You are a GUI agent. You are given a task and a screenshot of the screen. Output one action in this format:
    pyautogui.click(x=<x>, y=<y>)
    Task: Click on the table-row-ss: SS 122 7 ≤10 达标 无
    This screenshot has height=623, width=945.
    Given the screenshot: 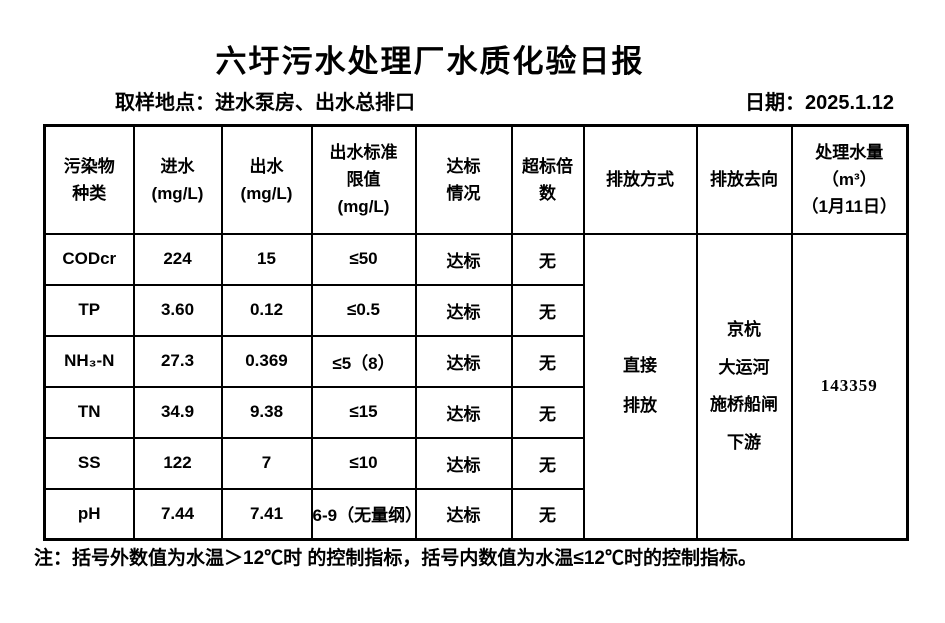 What is the action you would take?
    pyautogui.click(x=475, y=463)
    